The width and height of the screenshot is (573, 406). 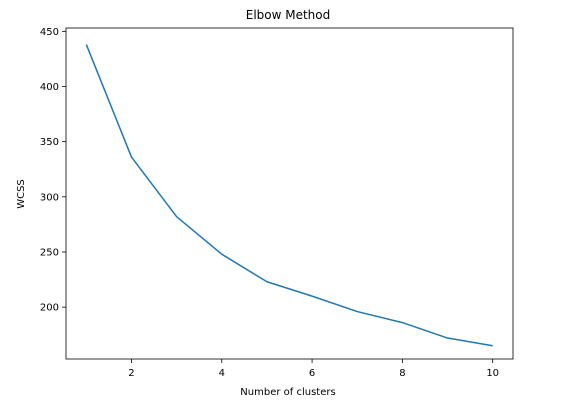 What do you see at coordinates (49, 87) in the screenshot?
I see `y-tick-label: 400` at bounding box center [49, 87].